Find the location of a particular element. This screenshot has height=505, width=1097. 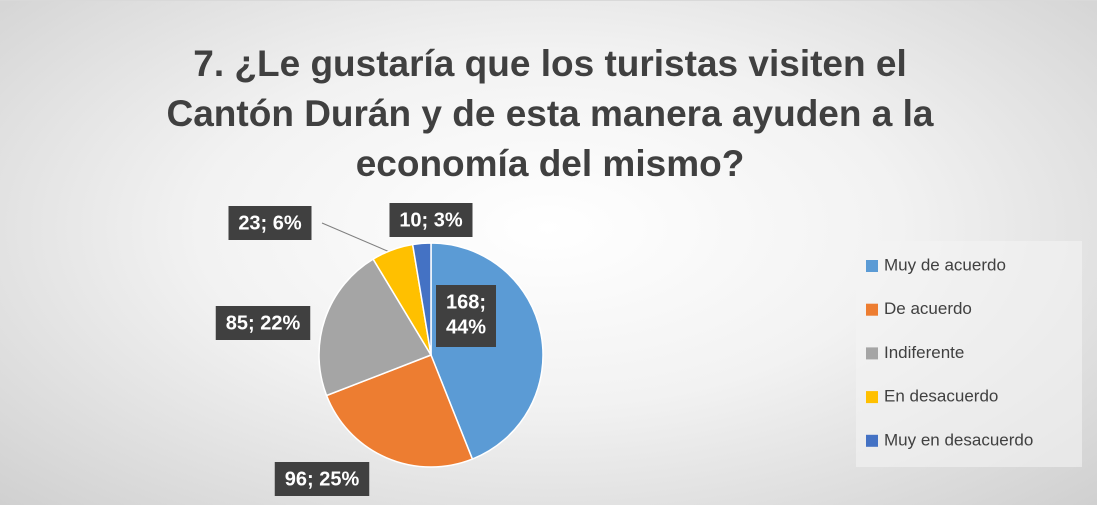

data-label: 168; 44% is located at coordinates (466, 315).